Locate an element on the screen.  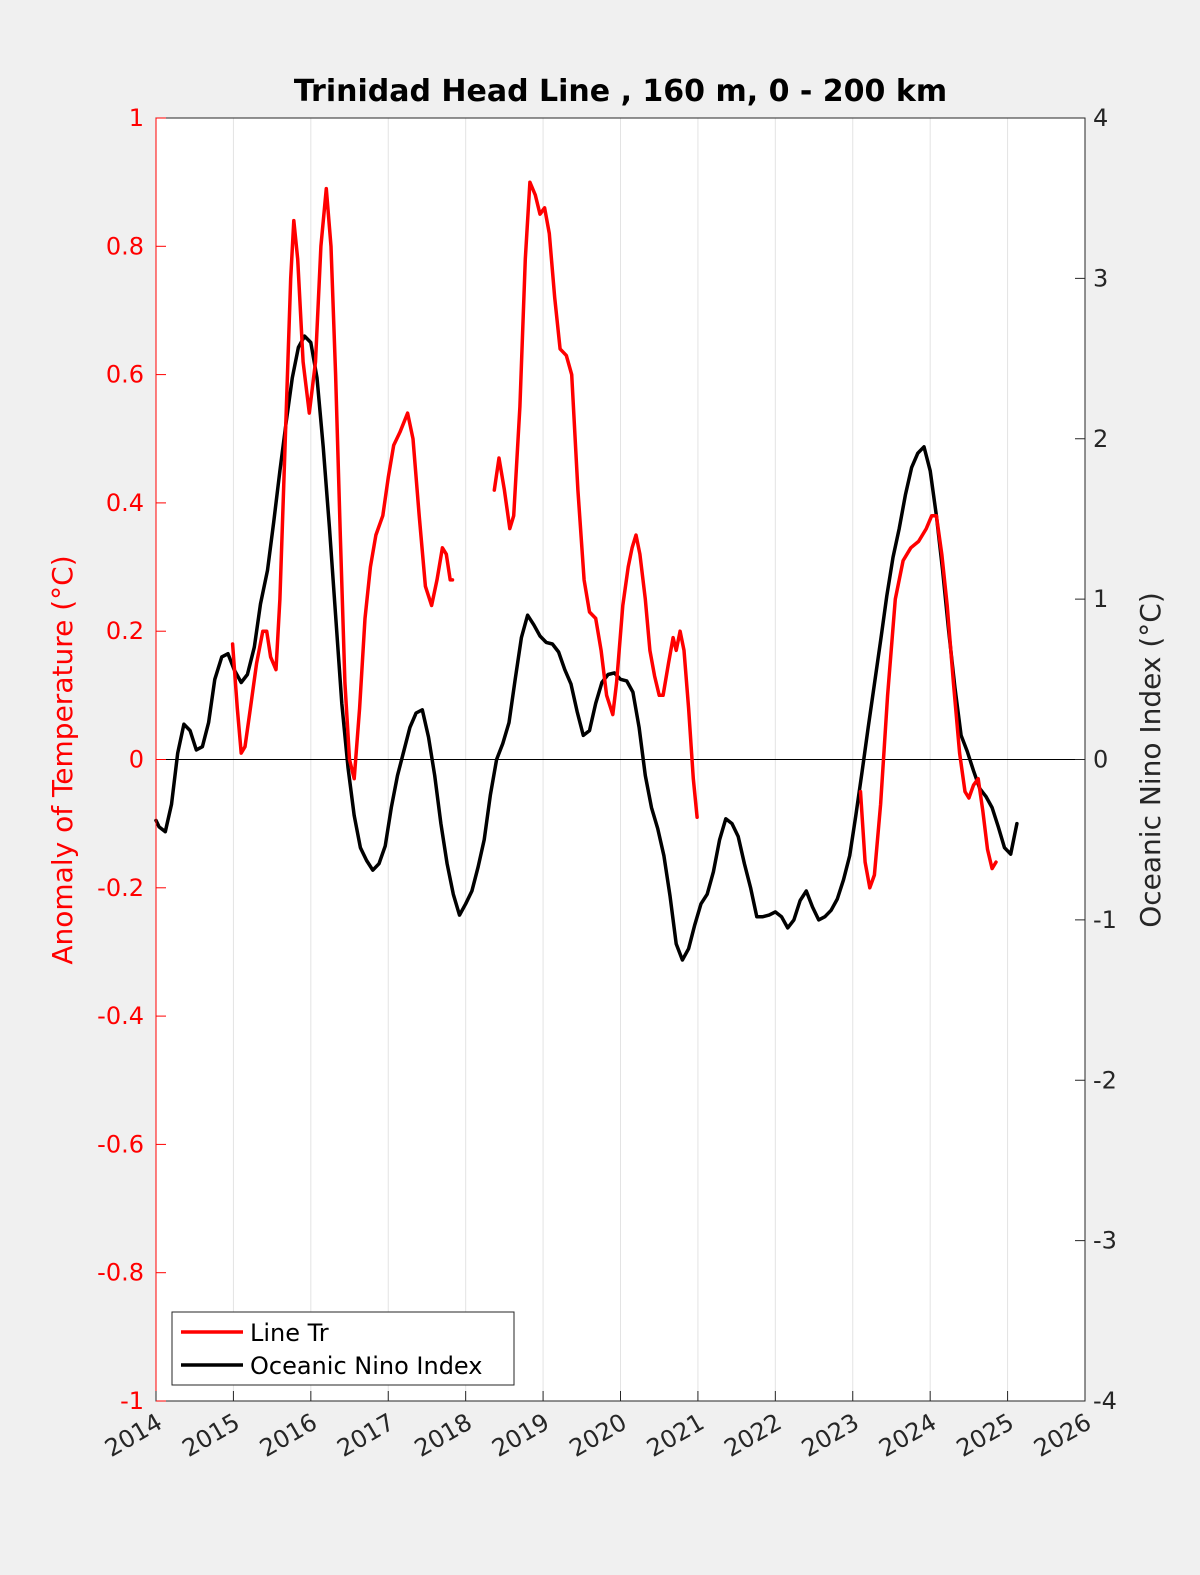
right-axis-label: Oceanic Nino Index (°C) is located at coordinates (1150, 760).